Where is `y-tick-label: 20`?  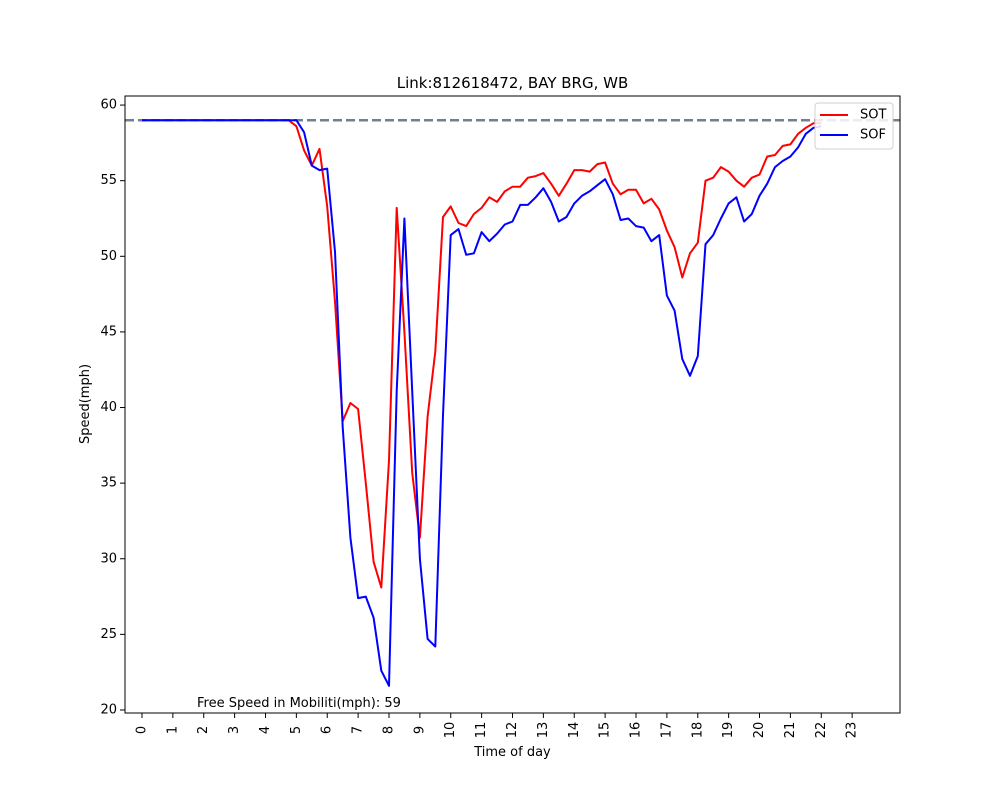 y-tick-label: 20 is located at coordinates (108, 709).